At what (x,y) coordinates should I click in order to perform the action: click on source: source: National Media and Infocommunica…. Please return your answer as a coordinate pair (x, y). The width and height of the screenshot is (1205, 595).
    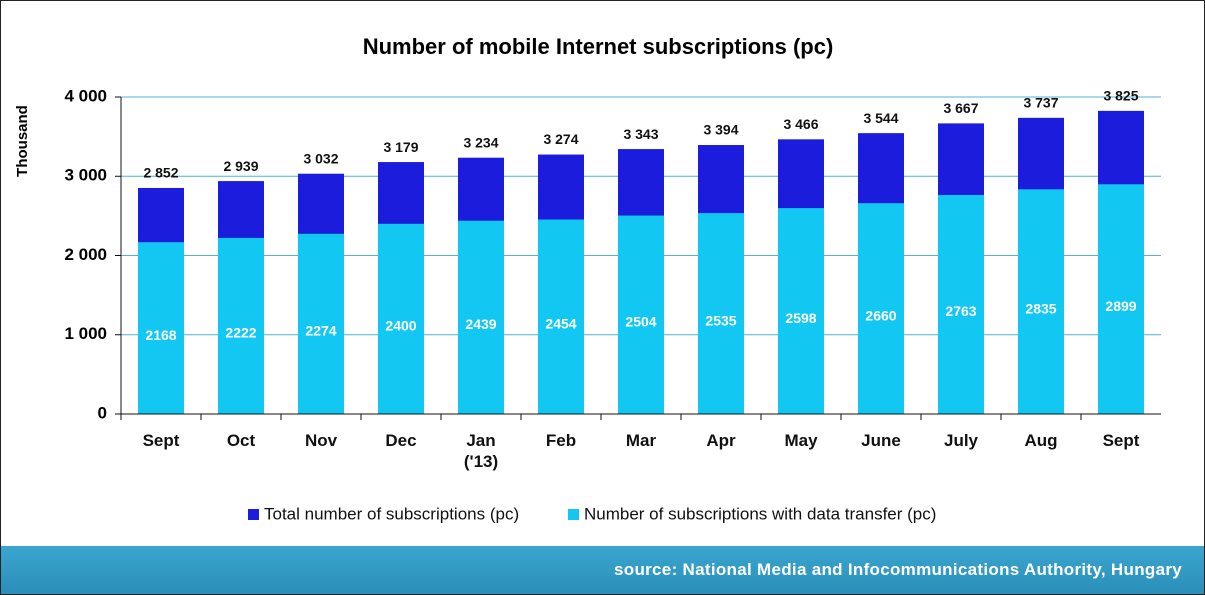
    Looking at the image, I should click on (898, 569).